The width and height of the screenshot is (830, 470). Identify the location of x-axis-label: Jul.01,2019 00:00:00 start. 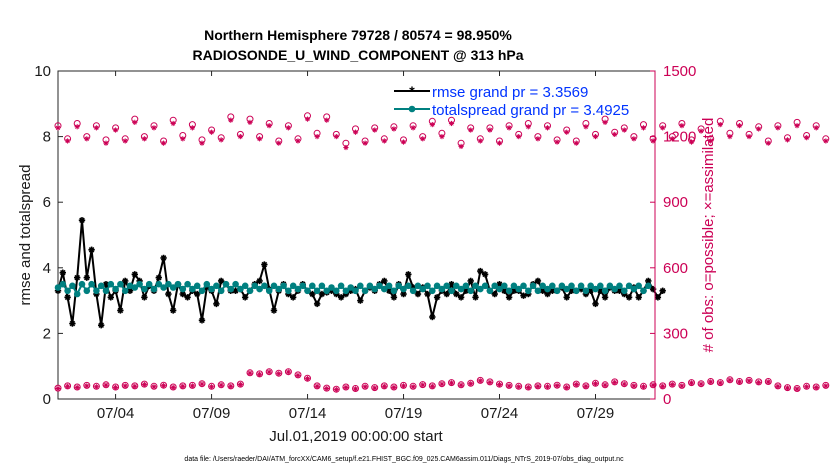
(356, 436).